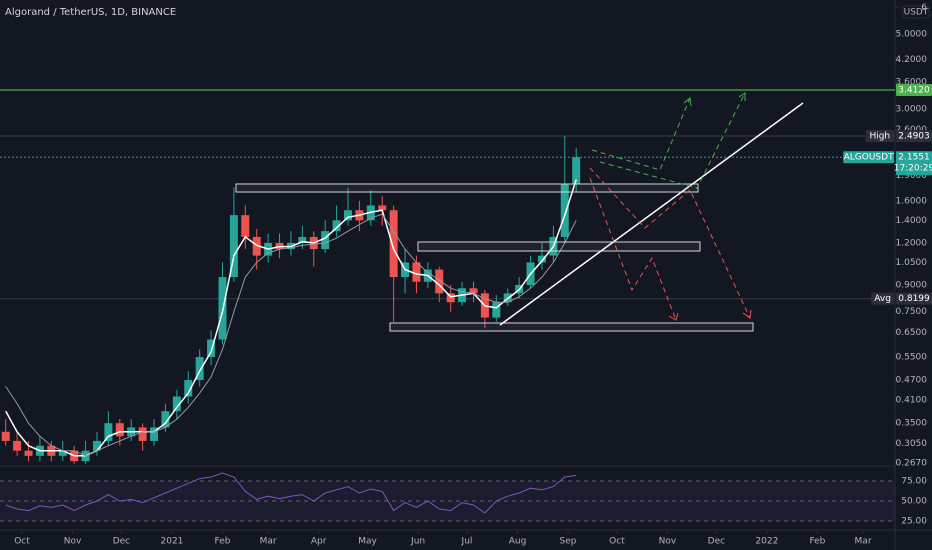  Describe the element at coordinates (467, 542) in the screenshot. I see `x-tick-label: Jul` at that location.